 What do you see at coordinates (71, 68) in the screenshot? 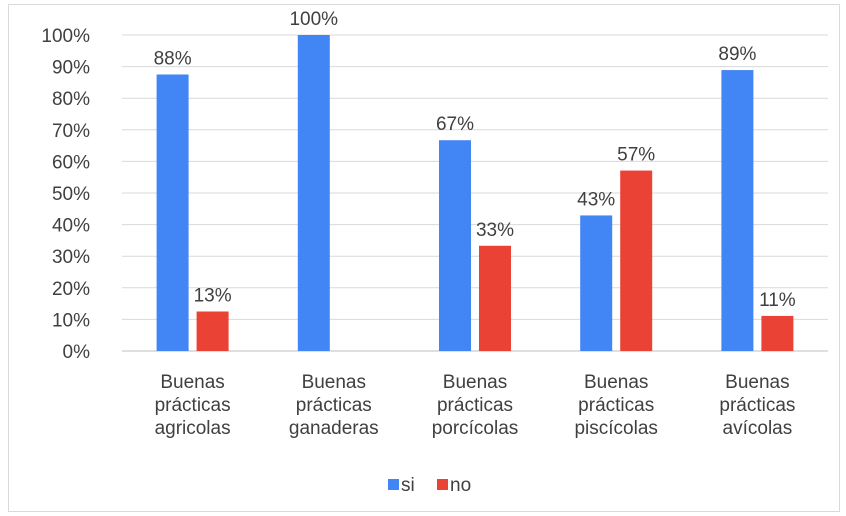
I see `y-tick-label: 90%` at bounding box center [71, 68].